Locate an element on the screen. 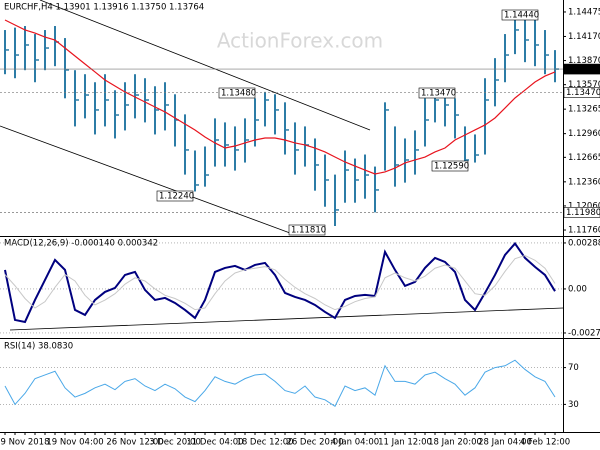 The width and height of the screenshot is (600, 450). annotation: 1.12240 is located at coordinates (176, 197).